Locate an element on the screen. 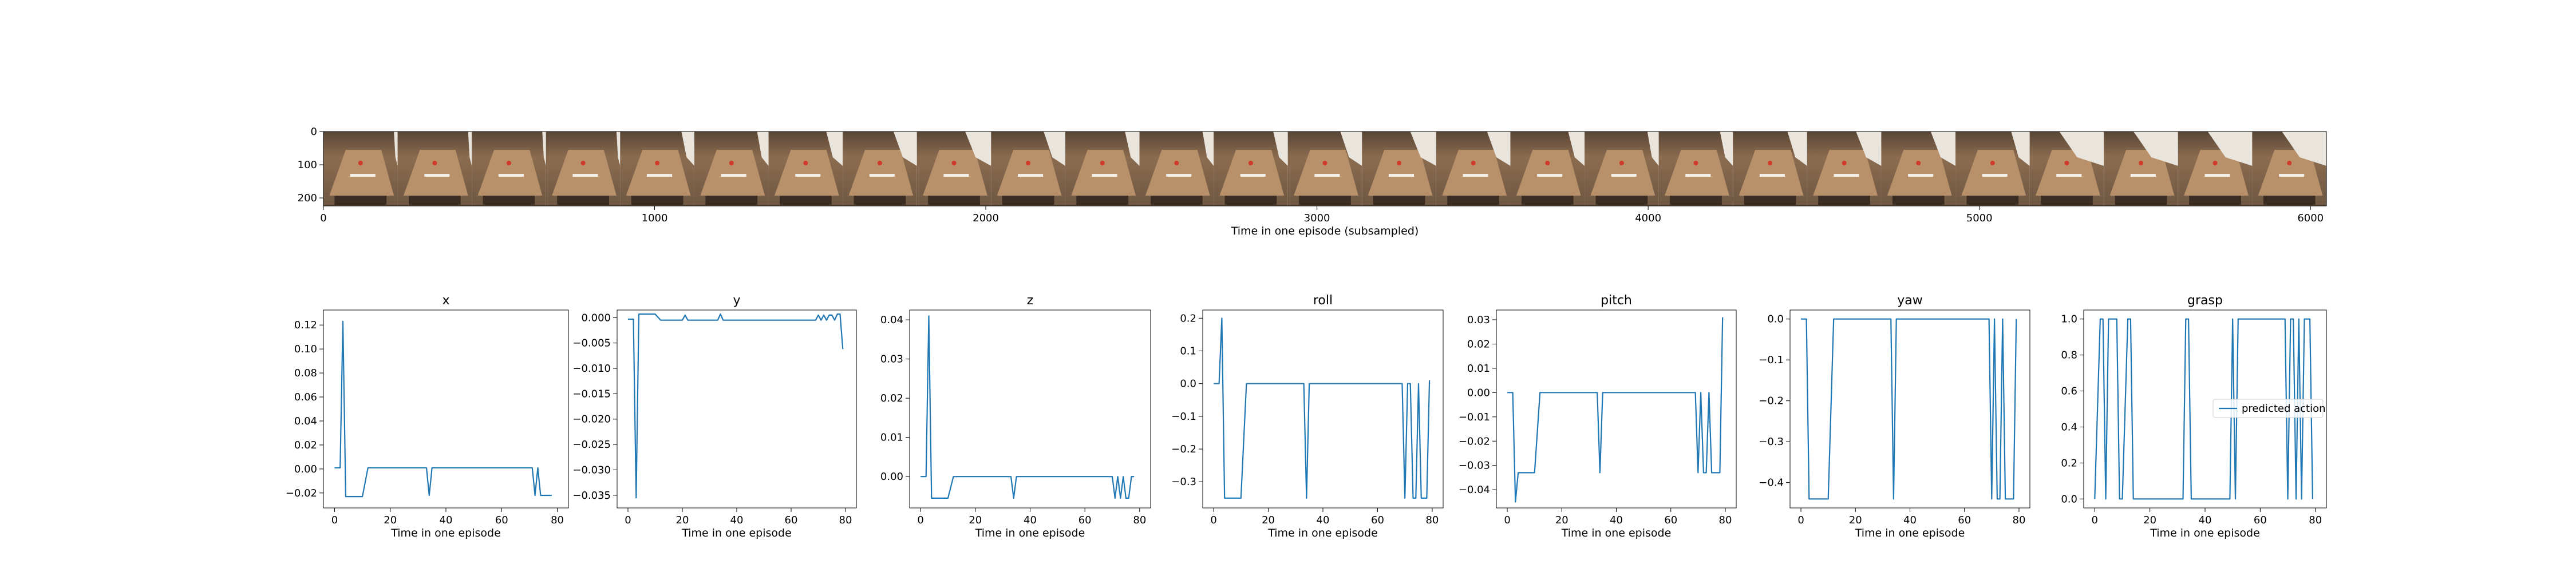 This screenshot has width=2576, height=572. y-tick-label: 0.06 is located at coordinates (305, 397).